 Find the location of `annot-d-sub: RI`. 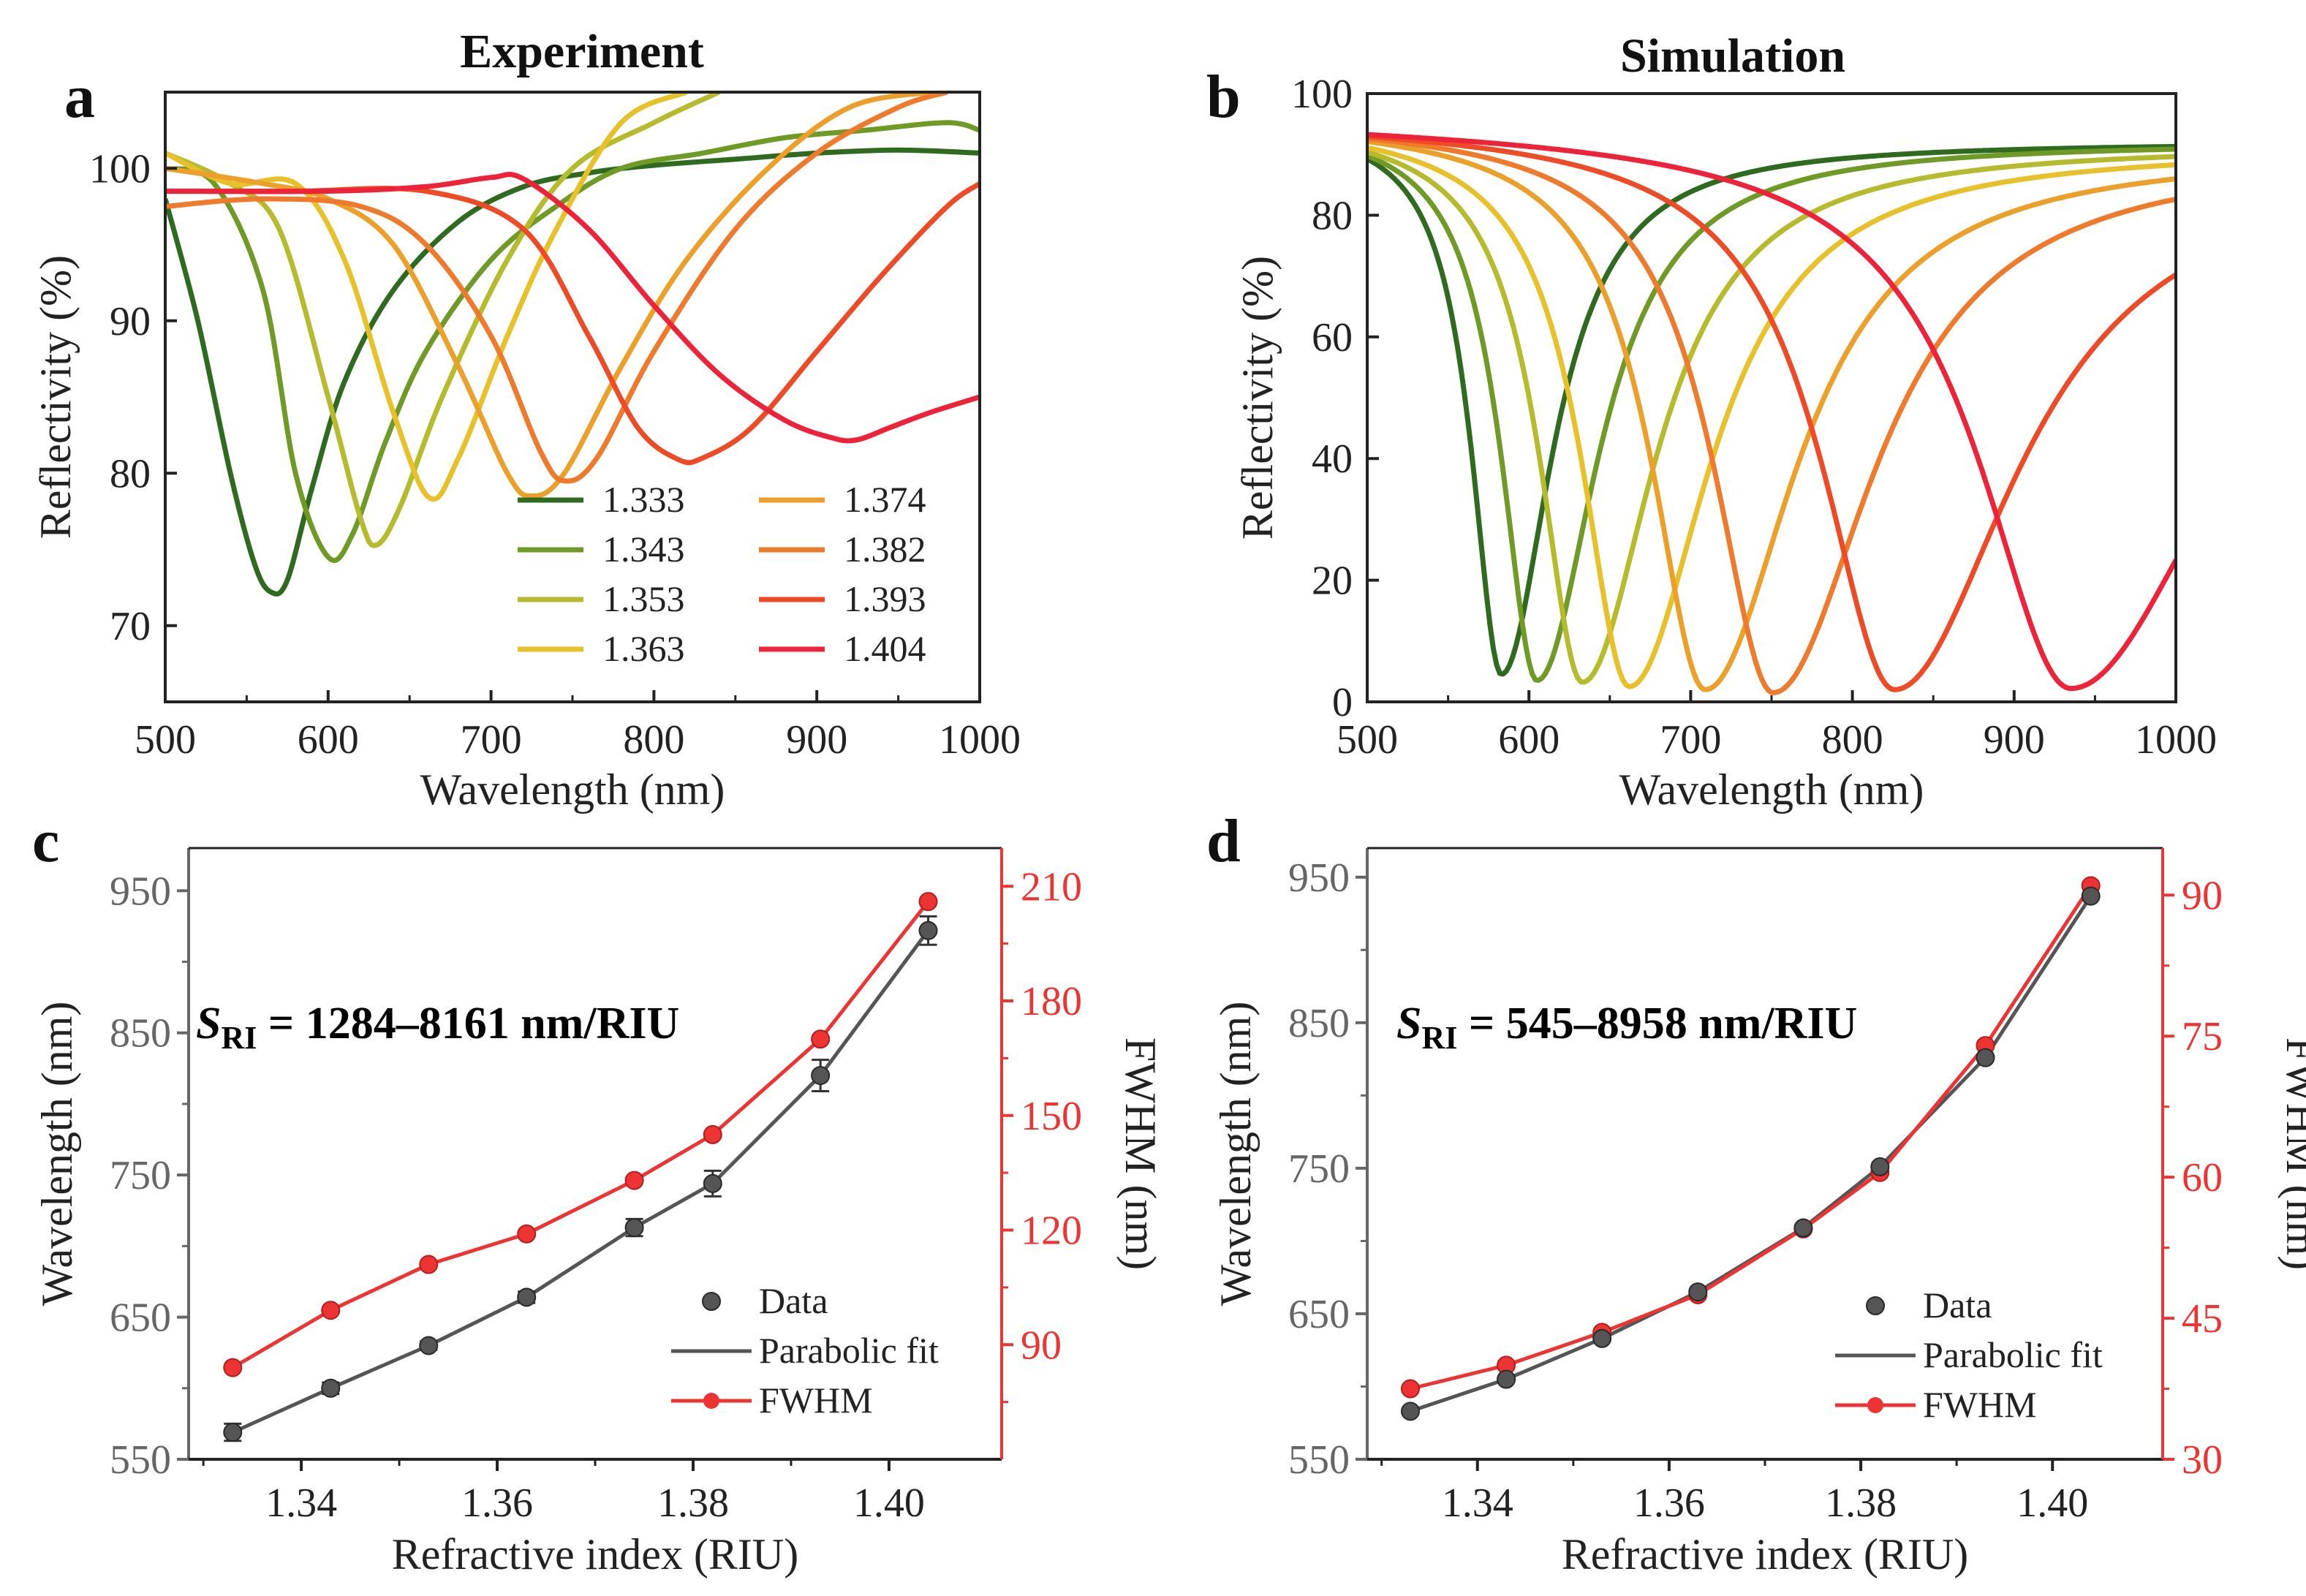

annot-d-sub: RI is located at coordinates (1439, 1038).